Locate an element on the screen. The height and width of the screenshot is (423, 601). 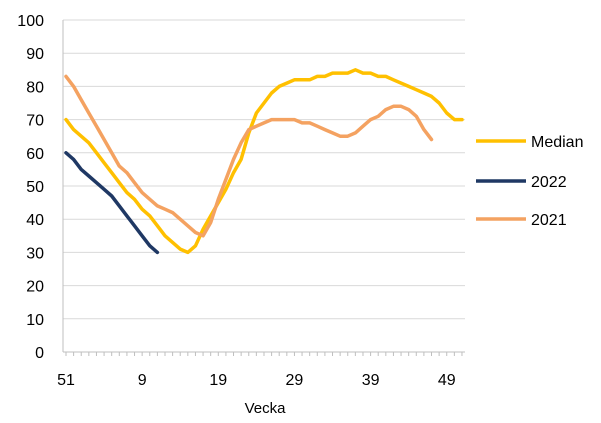
y-tick-label: 40 is located at coordinates (35, 220).